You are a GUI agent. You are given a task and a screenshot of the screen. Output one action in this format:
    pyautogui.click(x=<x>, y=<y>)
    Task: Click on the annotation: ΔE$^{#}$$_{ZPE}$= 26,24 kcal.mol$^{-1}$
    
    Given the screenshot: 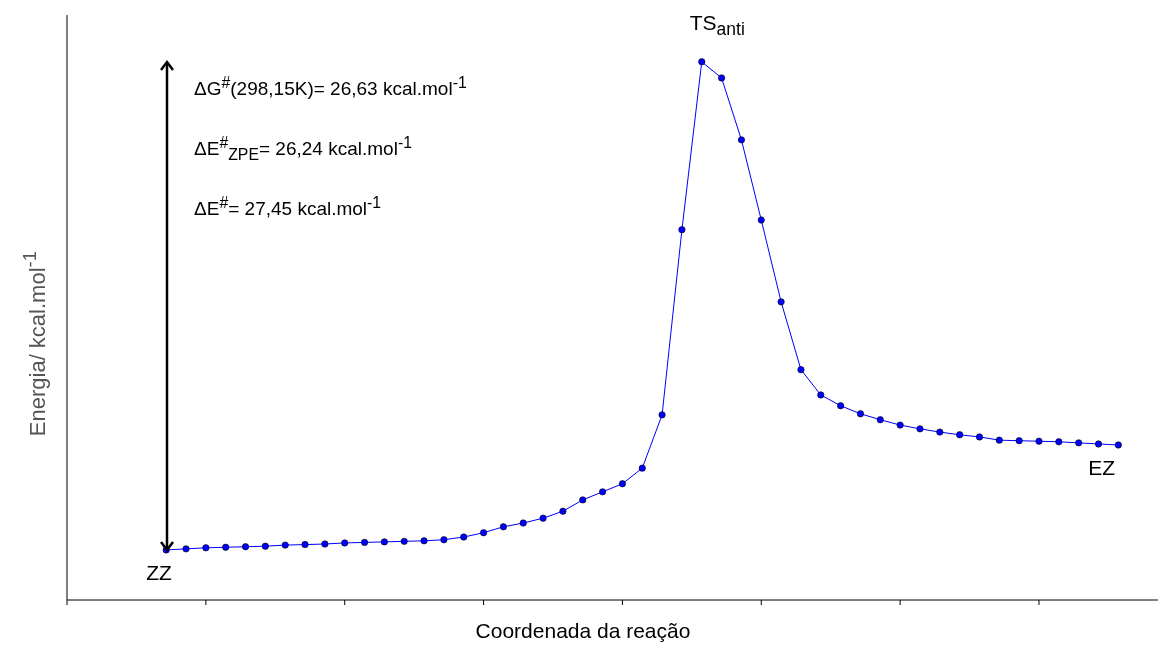 What is the action you would take?
    pyautogui.click(x=303, y=149)
    